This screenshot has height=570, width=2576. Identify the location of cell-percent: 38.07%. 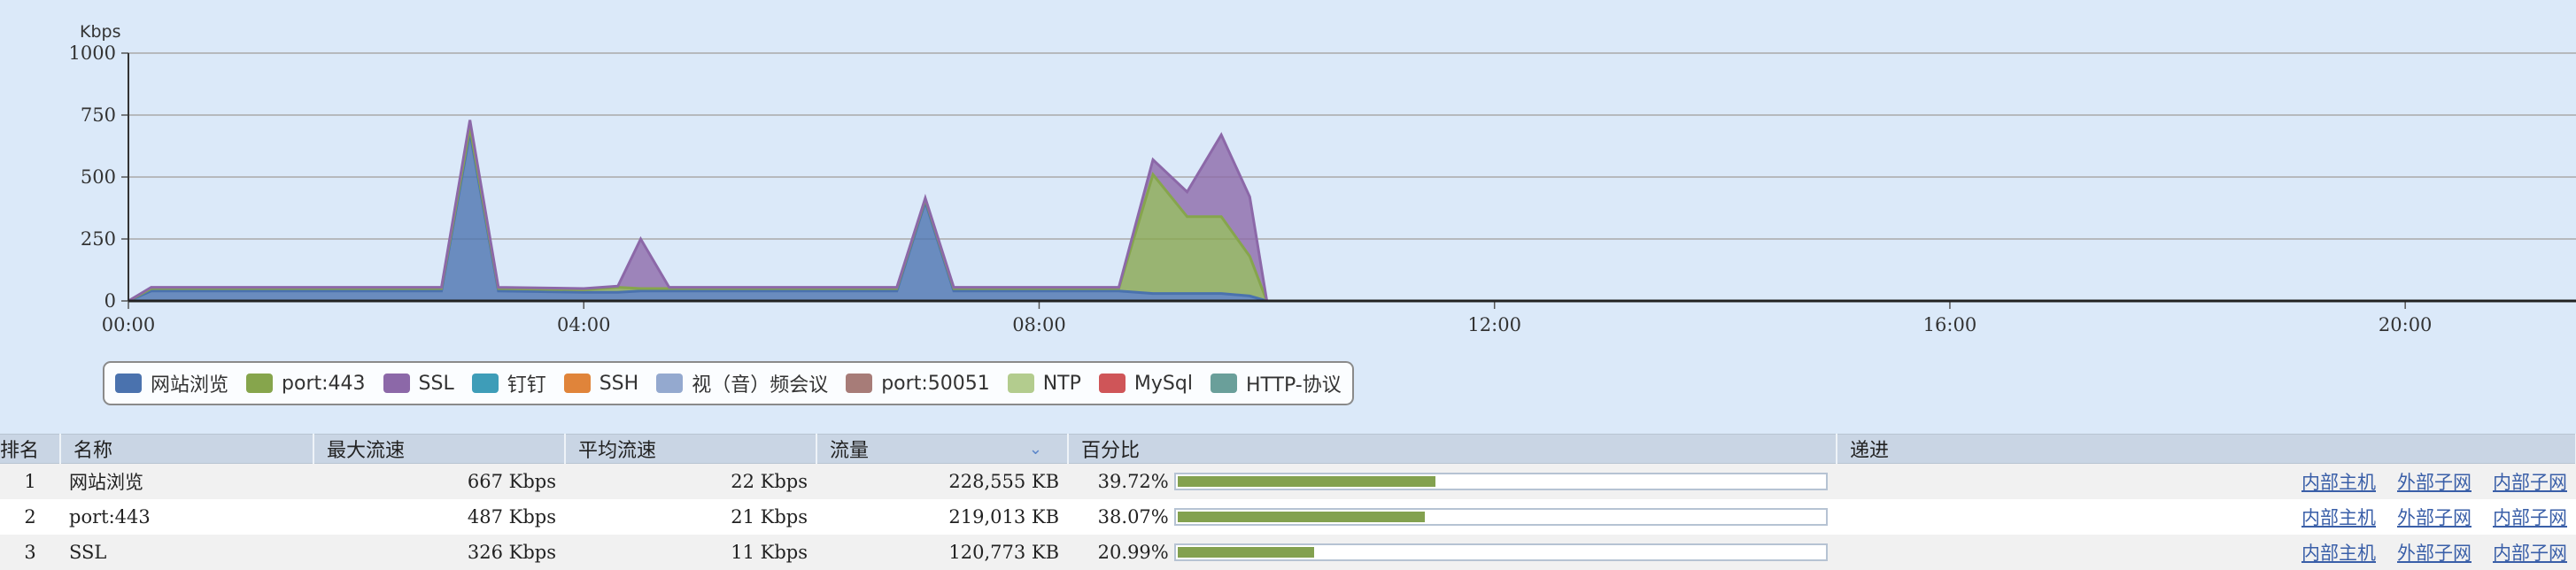
(1452, 517).